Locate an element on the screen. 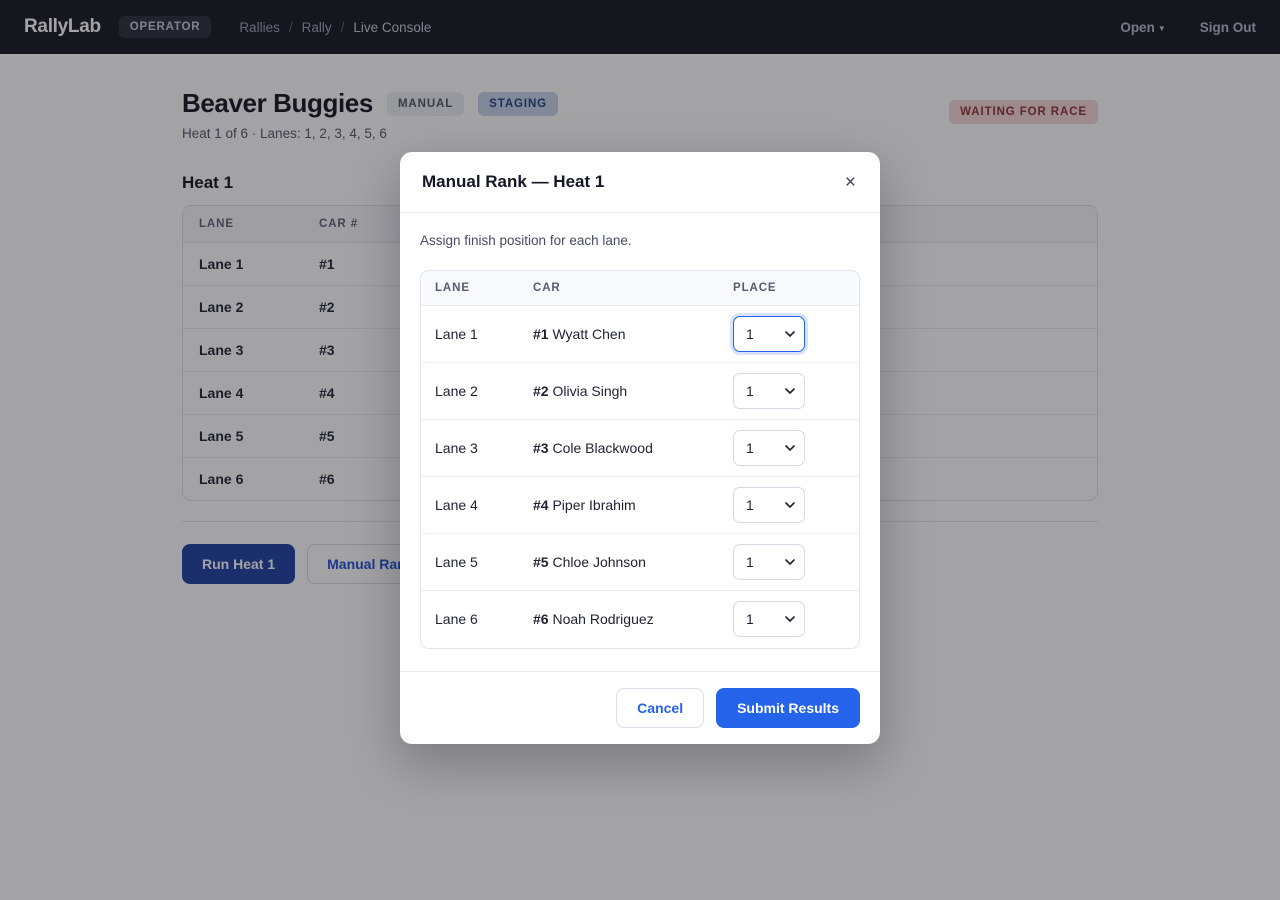  status-badge: WAITING FOR RACE is located at coordinates (1023, 112).